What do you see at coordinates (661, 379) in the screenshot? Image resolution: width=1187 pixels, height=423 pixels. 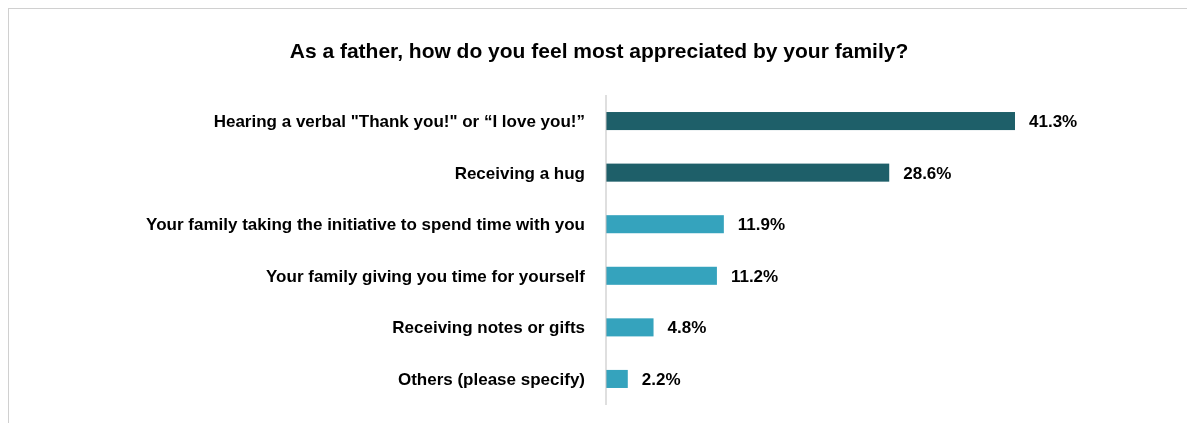 I see `data-label: 2.2%` at bounding box center [661, 379].